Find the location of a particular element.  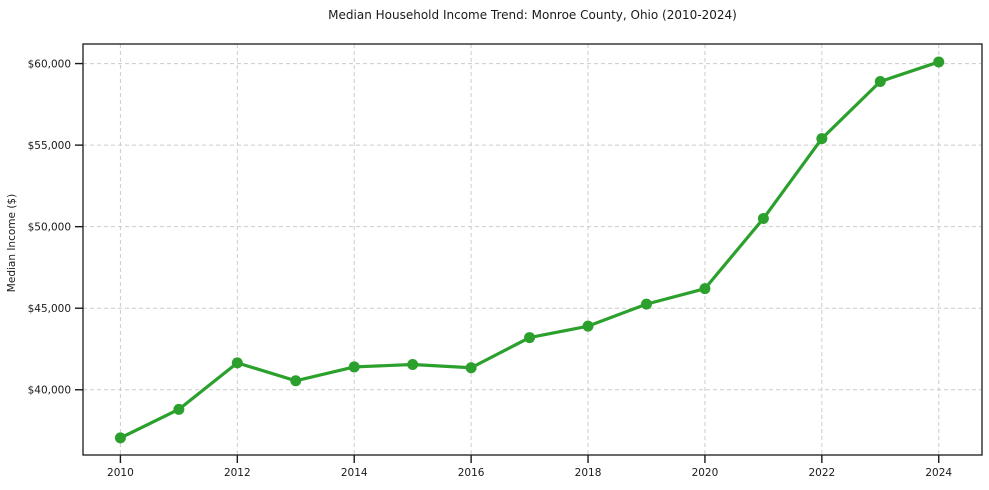

data-point-2010 is located at coordinates (120, 438).